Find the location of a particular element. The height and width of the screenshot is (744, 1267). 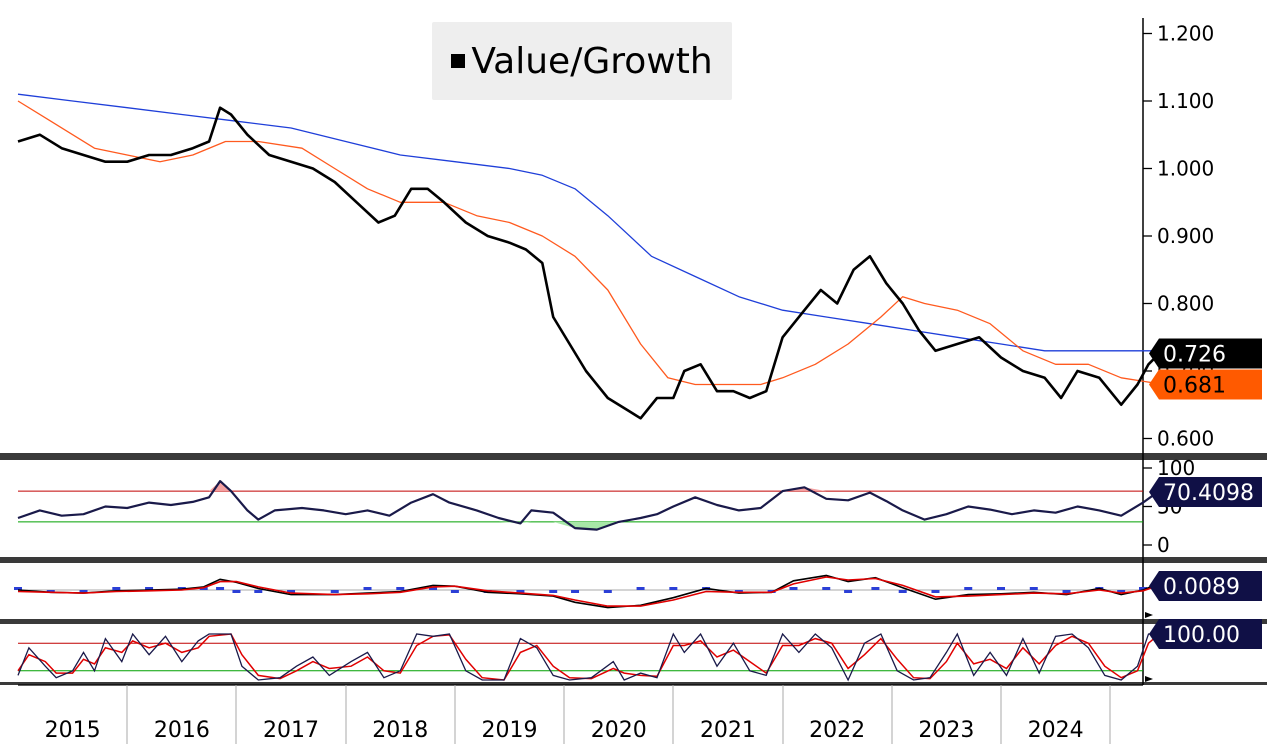

macd-signal-line is located at coordinates (588, 591).